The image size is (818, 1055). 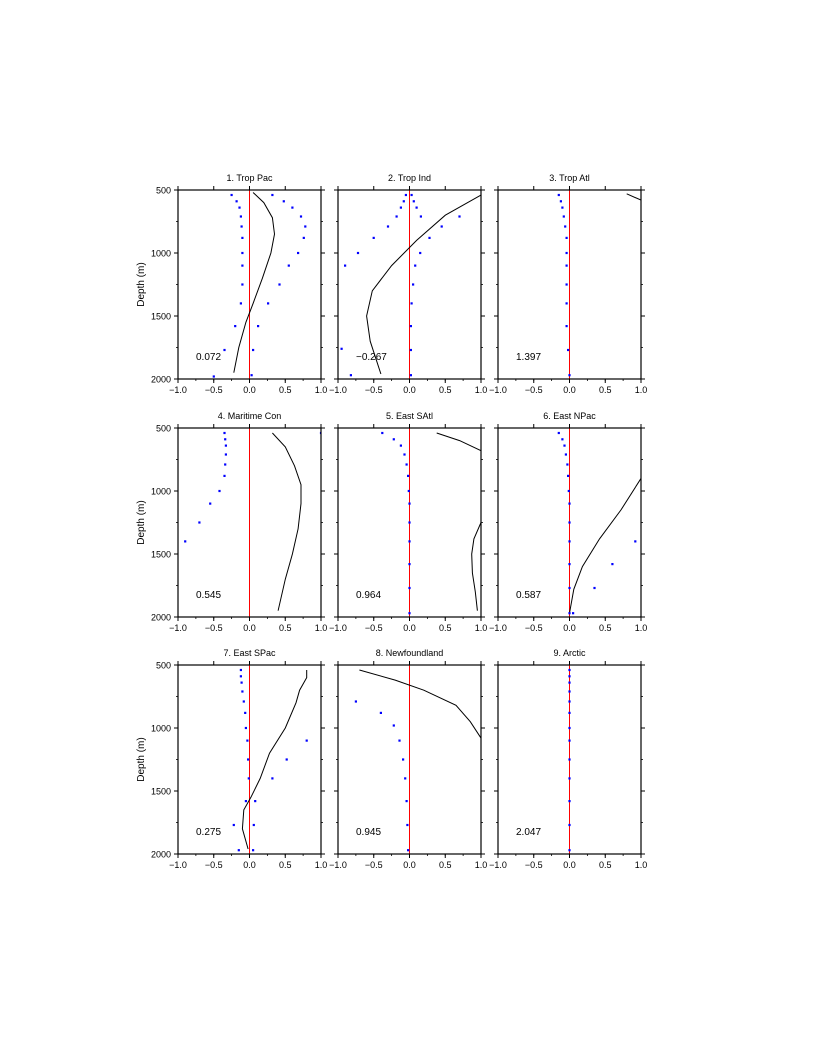 I want to click on panel-value-label: 0.945, so click(x=368, y=832).